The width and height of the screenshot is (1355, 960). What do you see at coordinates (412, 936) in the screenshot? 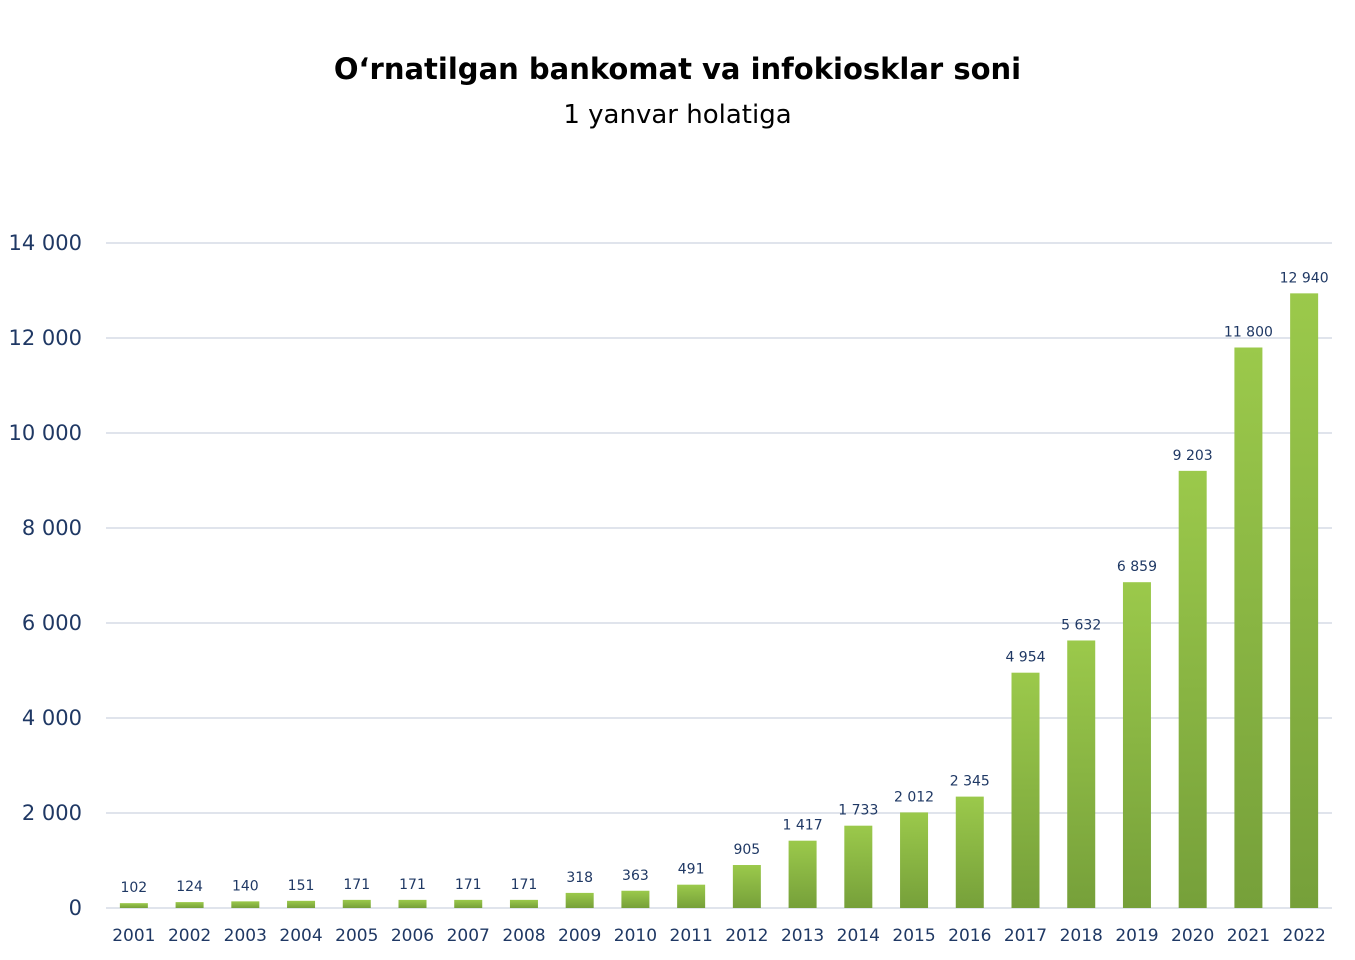
I see `x-tick-label: 2006` at bounding box center [412, 936].